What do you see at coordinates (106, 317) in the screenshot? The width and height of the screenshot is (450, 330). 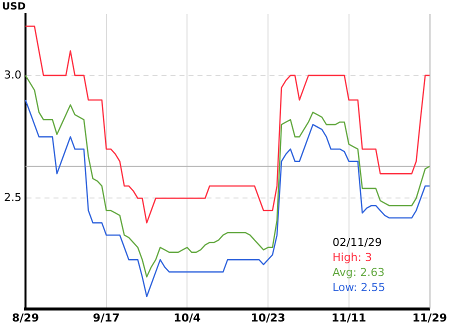 I see `x-tick-label: 9/17` at bounding box center [106, 317].